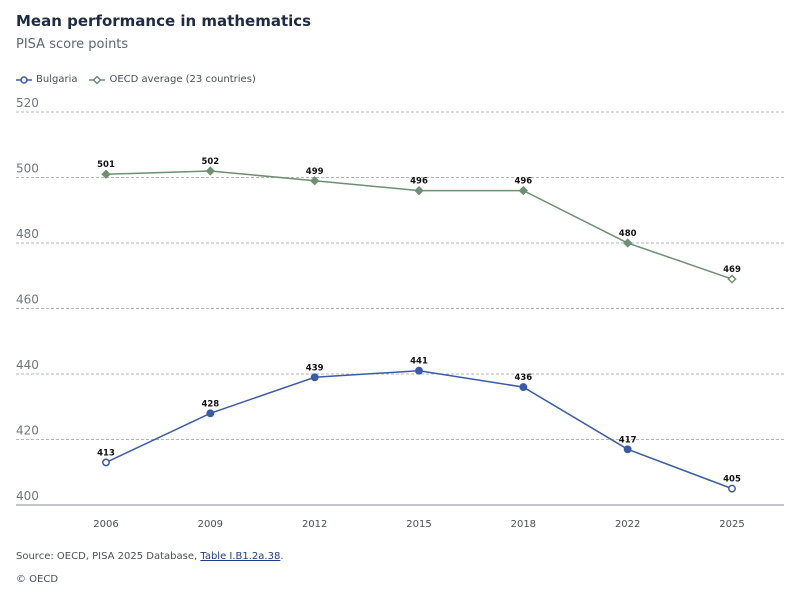 The width and height of the screenshot is (800, 600). What do you see at coordinates (628, 234) in the screenshot?
I see `data-label-oecd-2022: 480` at bounding box center [628, 234].